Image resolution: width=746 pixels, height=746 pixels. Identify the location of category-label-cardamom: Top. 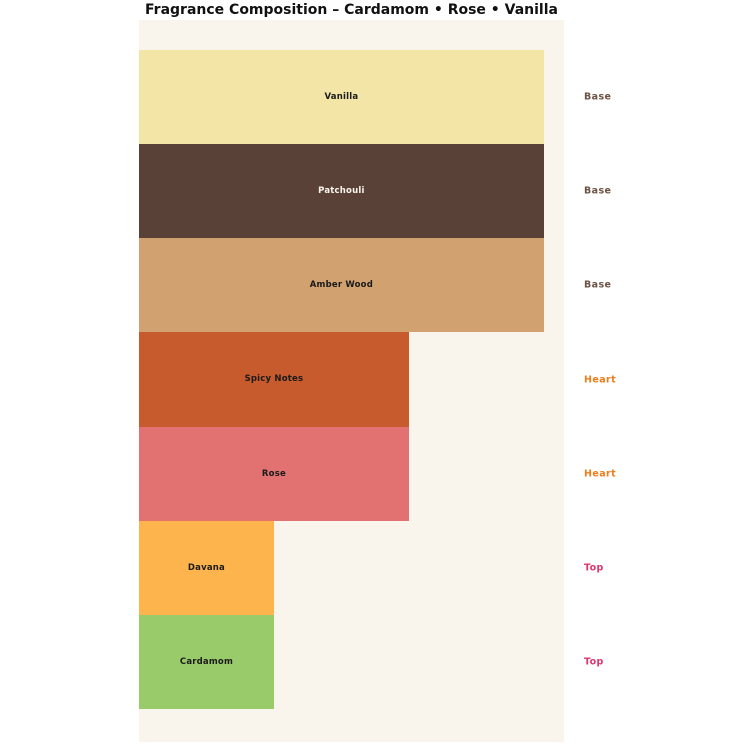
(594, 662).